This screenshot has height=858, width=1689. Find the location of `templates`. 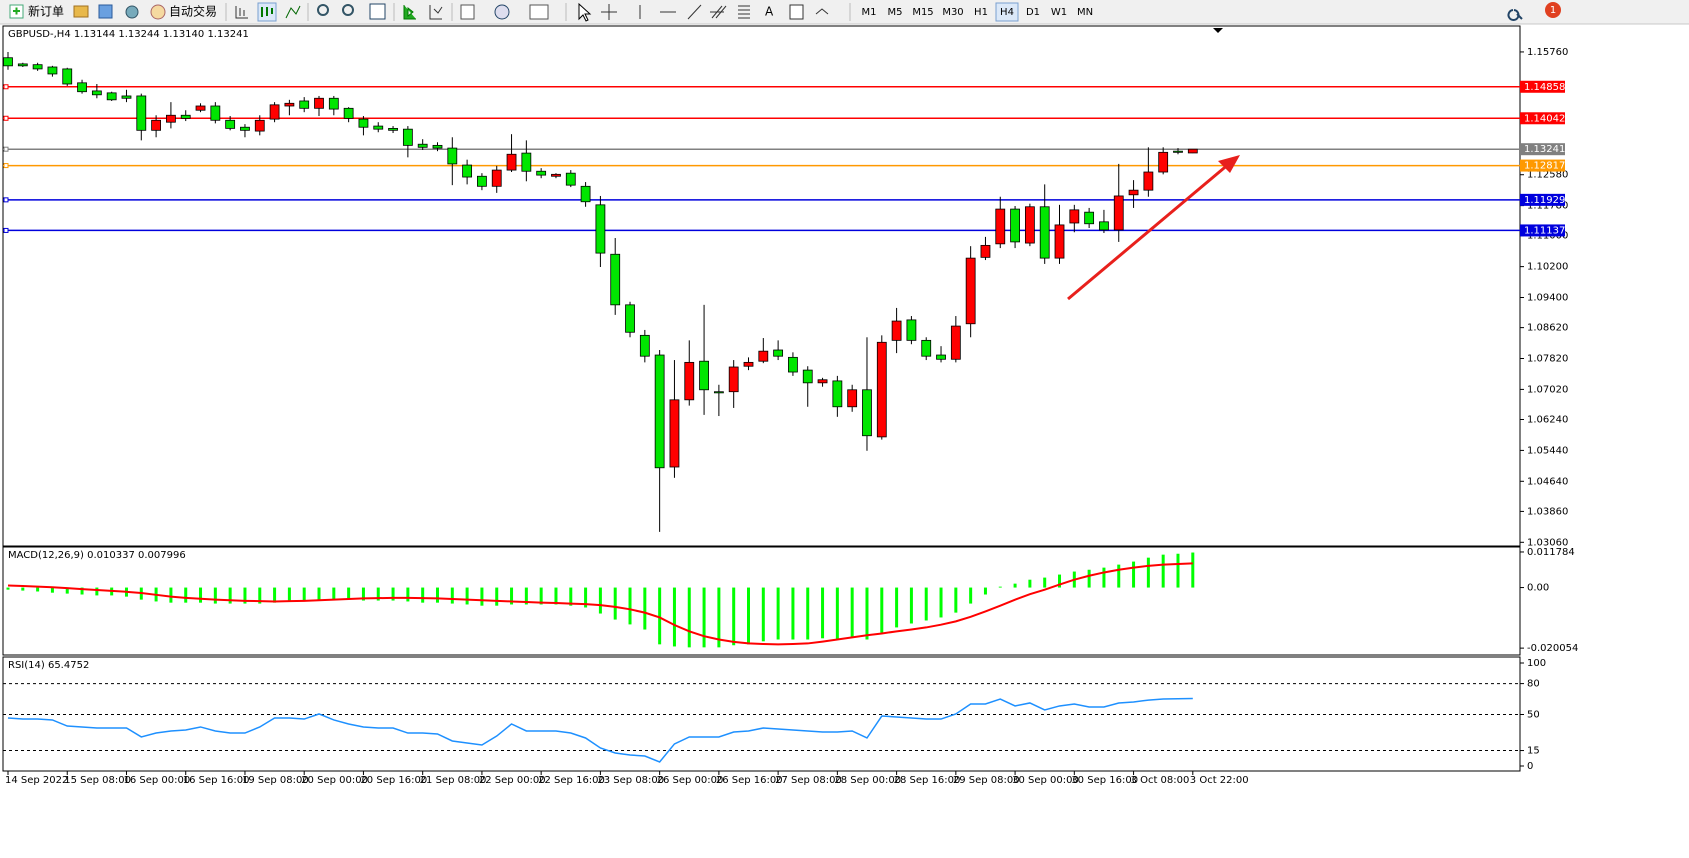

templates is located at coordinates (539, 12).